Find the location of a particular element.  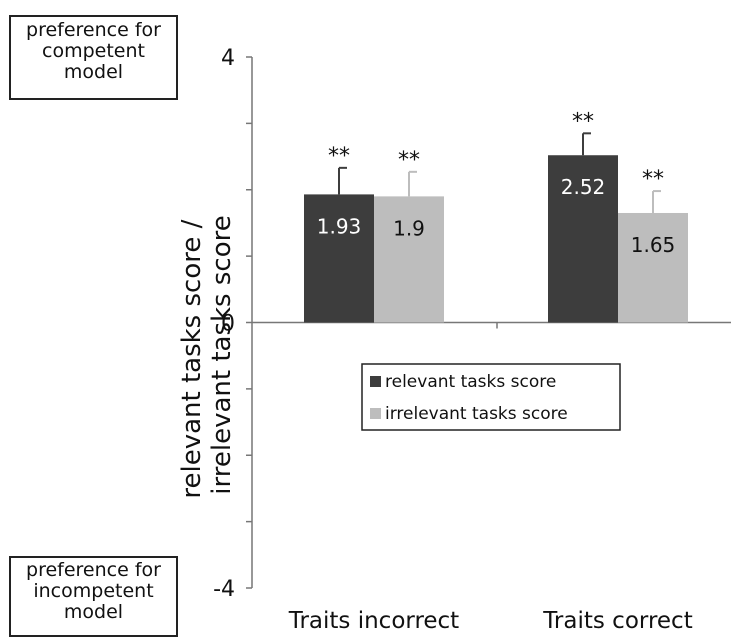

x-tick-label: Traits correct is located at coordinates (617, 621).